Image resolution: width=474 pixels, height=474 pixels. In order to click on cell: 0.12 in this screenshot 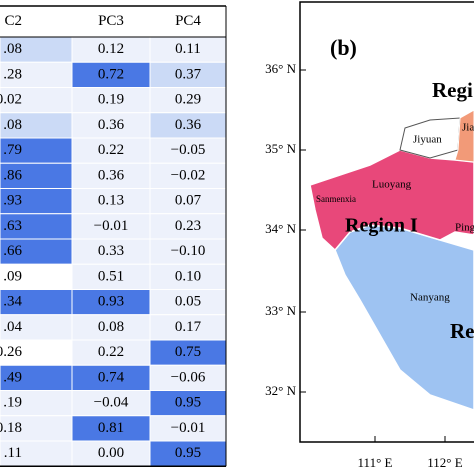, I will do `click(111, 49)`.